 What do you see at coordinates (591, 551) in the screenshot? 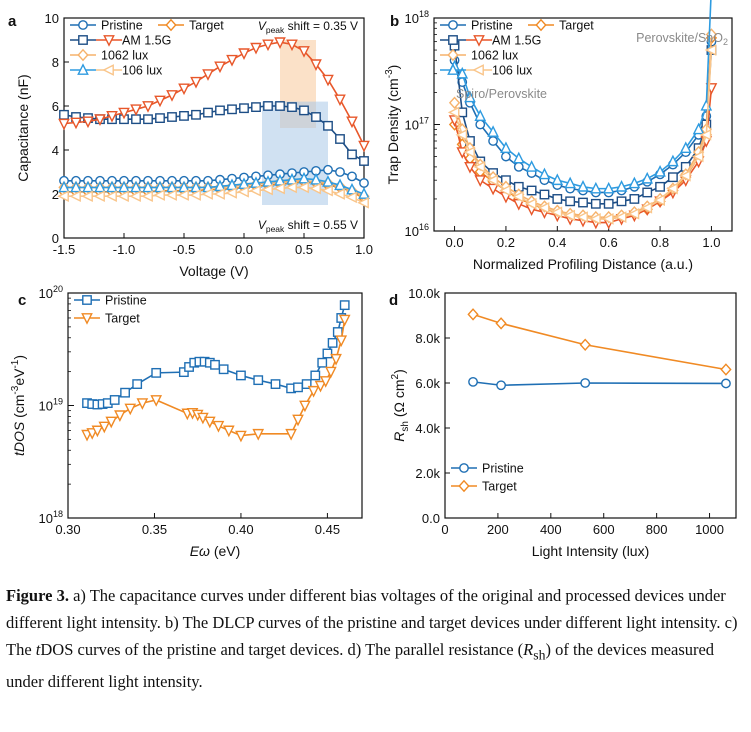
I see `x-axis-label: Light Intensity (lux)` at bounding box center [591, 551].